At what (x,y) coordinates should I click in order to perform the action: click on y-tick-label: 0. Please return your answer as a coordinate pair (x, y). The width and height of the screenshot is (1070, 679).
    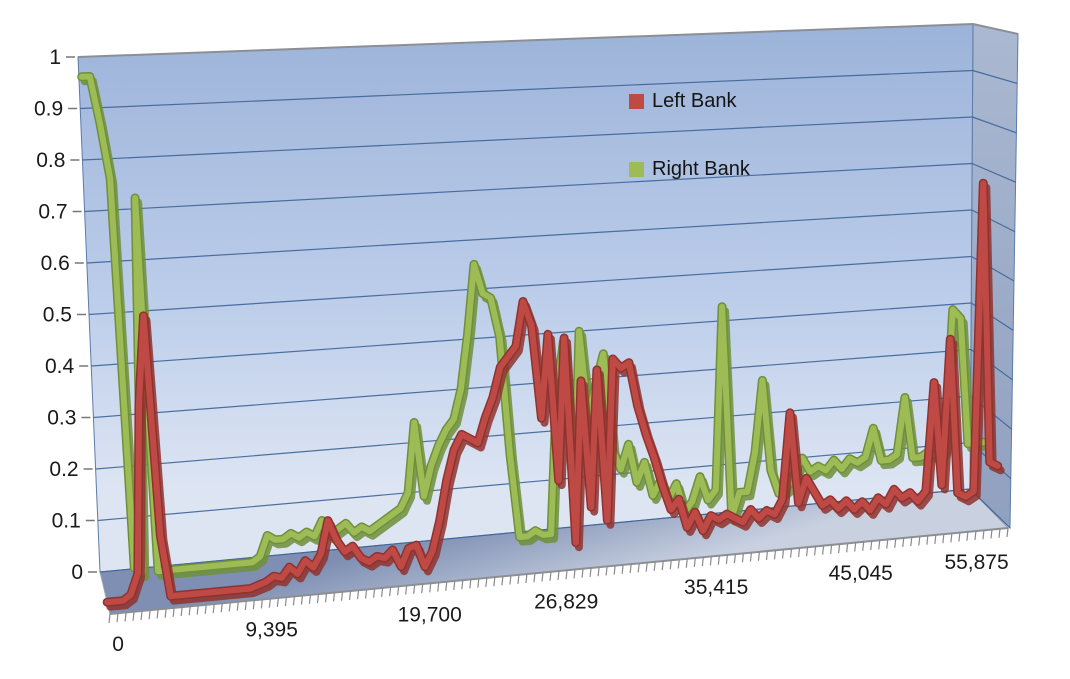
    Looking at the image, I should click on (77, 572).